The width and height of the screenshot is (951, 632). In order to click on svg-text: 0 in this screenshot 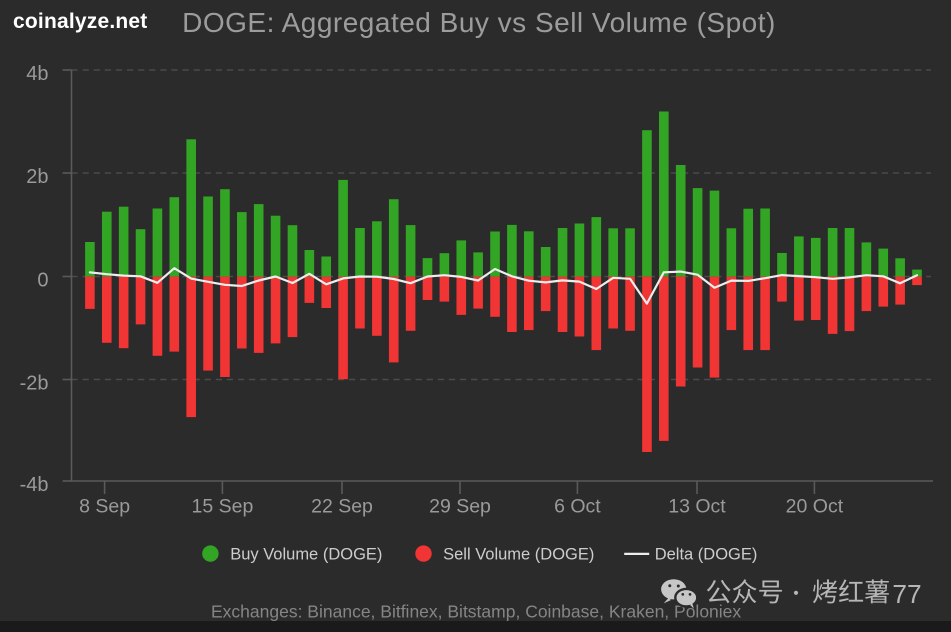, I will do `click(42, 281)`.